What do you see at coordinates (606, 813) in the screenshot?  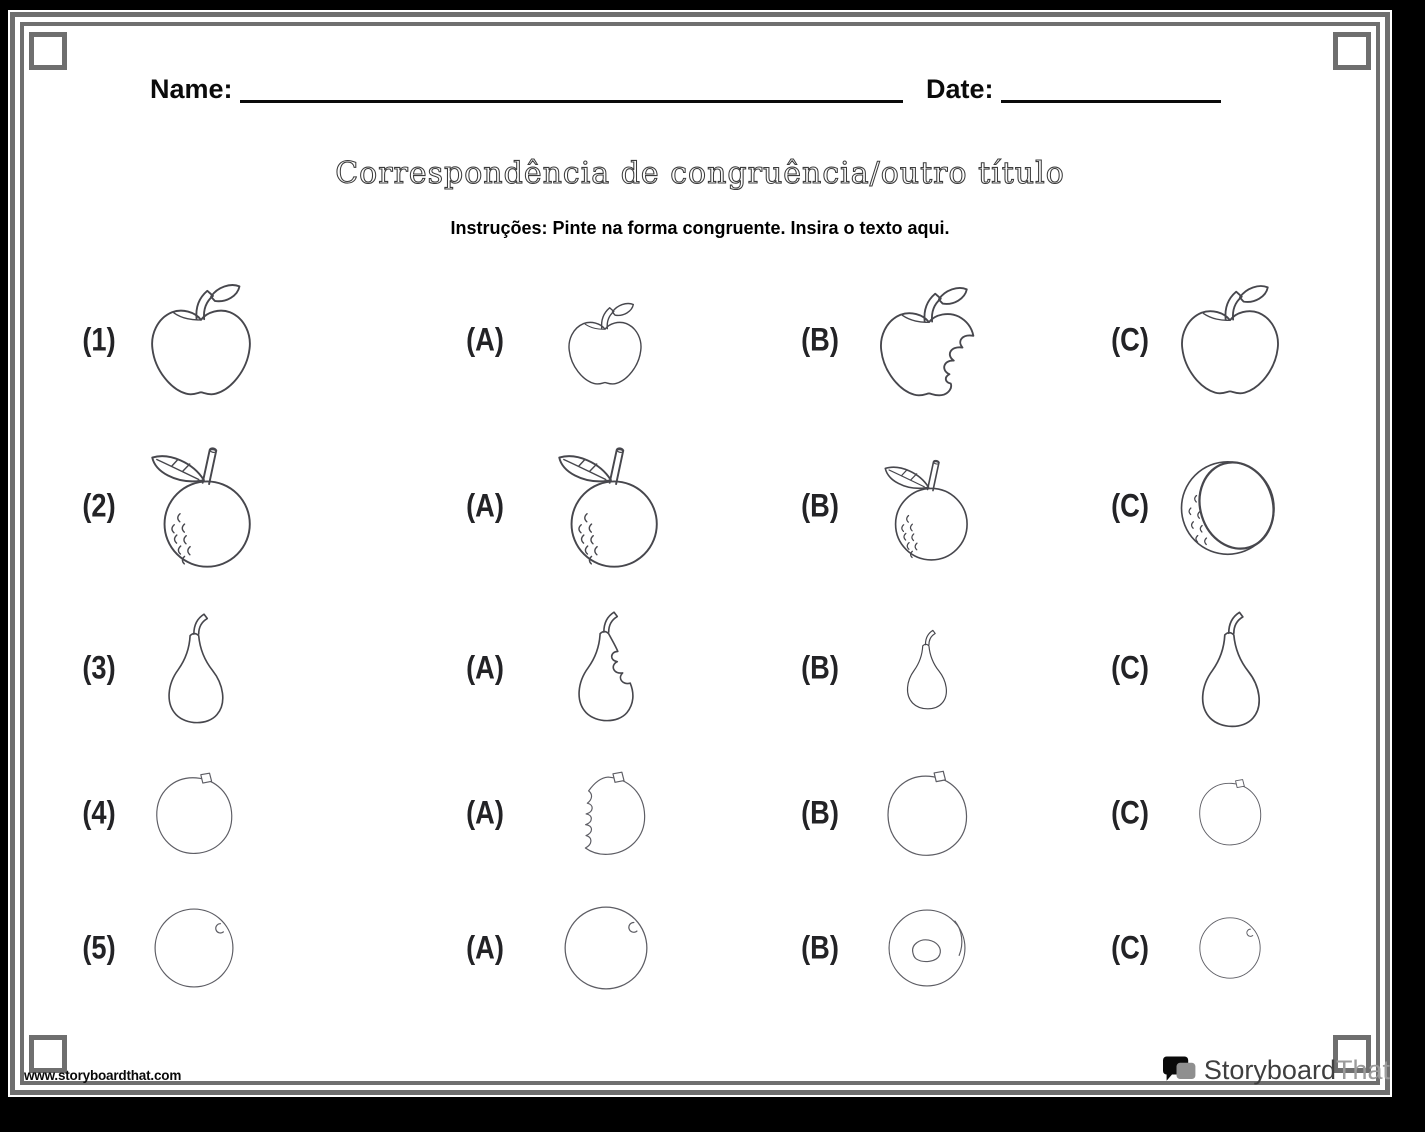 I see `round-fruit-bitten-icon` at bounding box center [606, 813].